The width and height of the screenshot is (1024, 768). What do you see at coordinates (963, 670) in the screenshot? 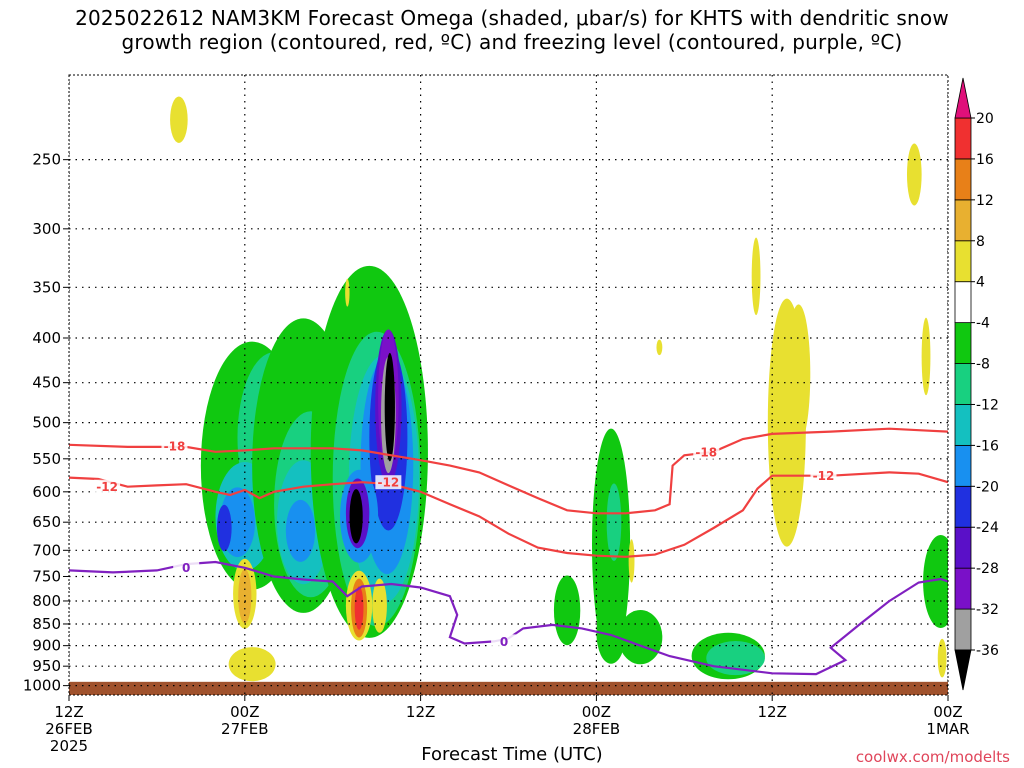
I see `colorbar-min-arrow` at bounding box center [963, 670].